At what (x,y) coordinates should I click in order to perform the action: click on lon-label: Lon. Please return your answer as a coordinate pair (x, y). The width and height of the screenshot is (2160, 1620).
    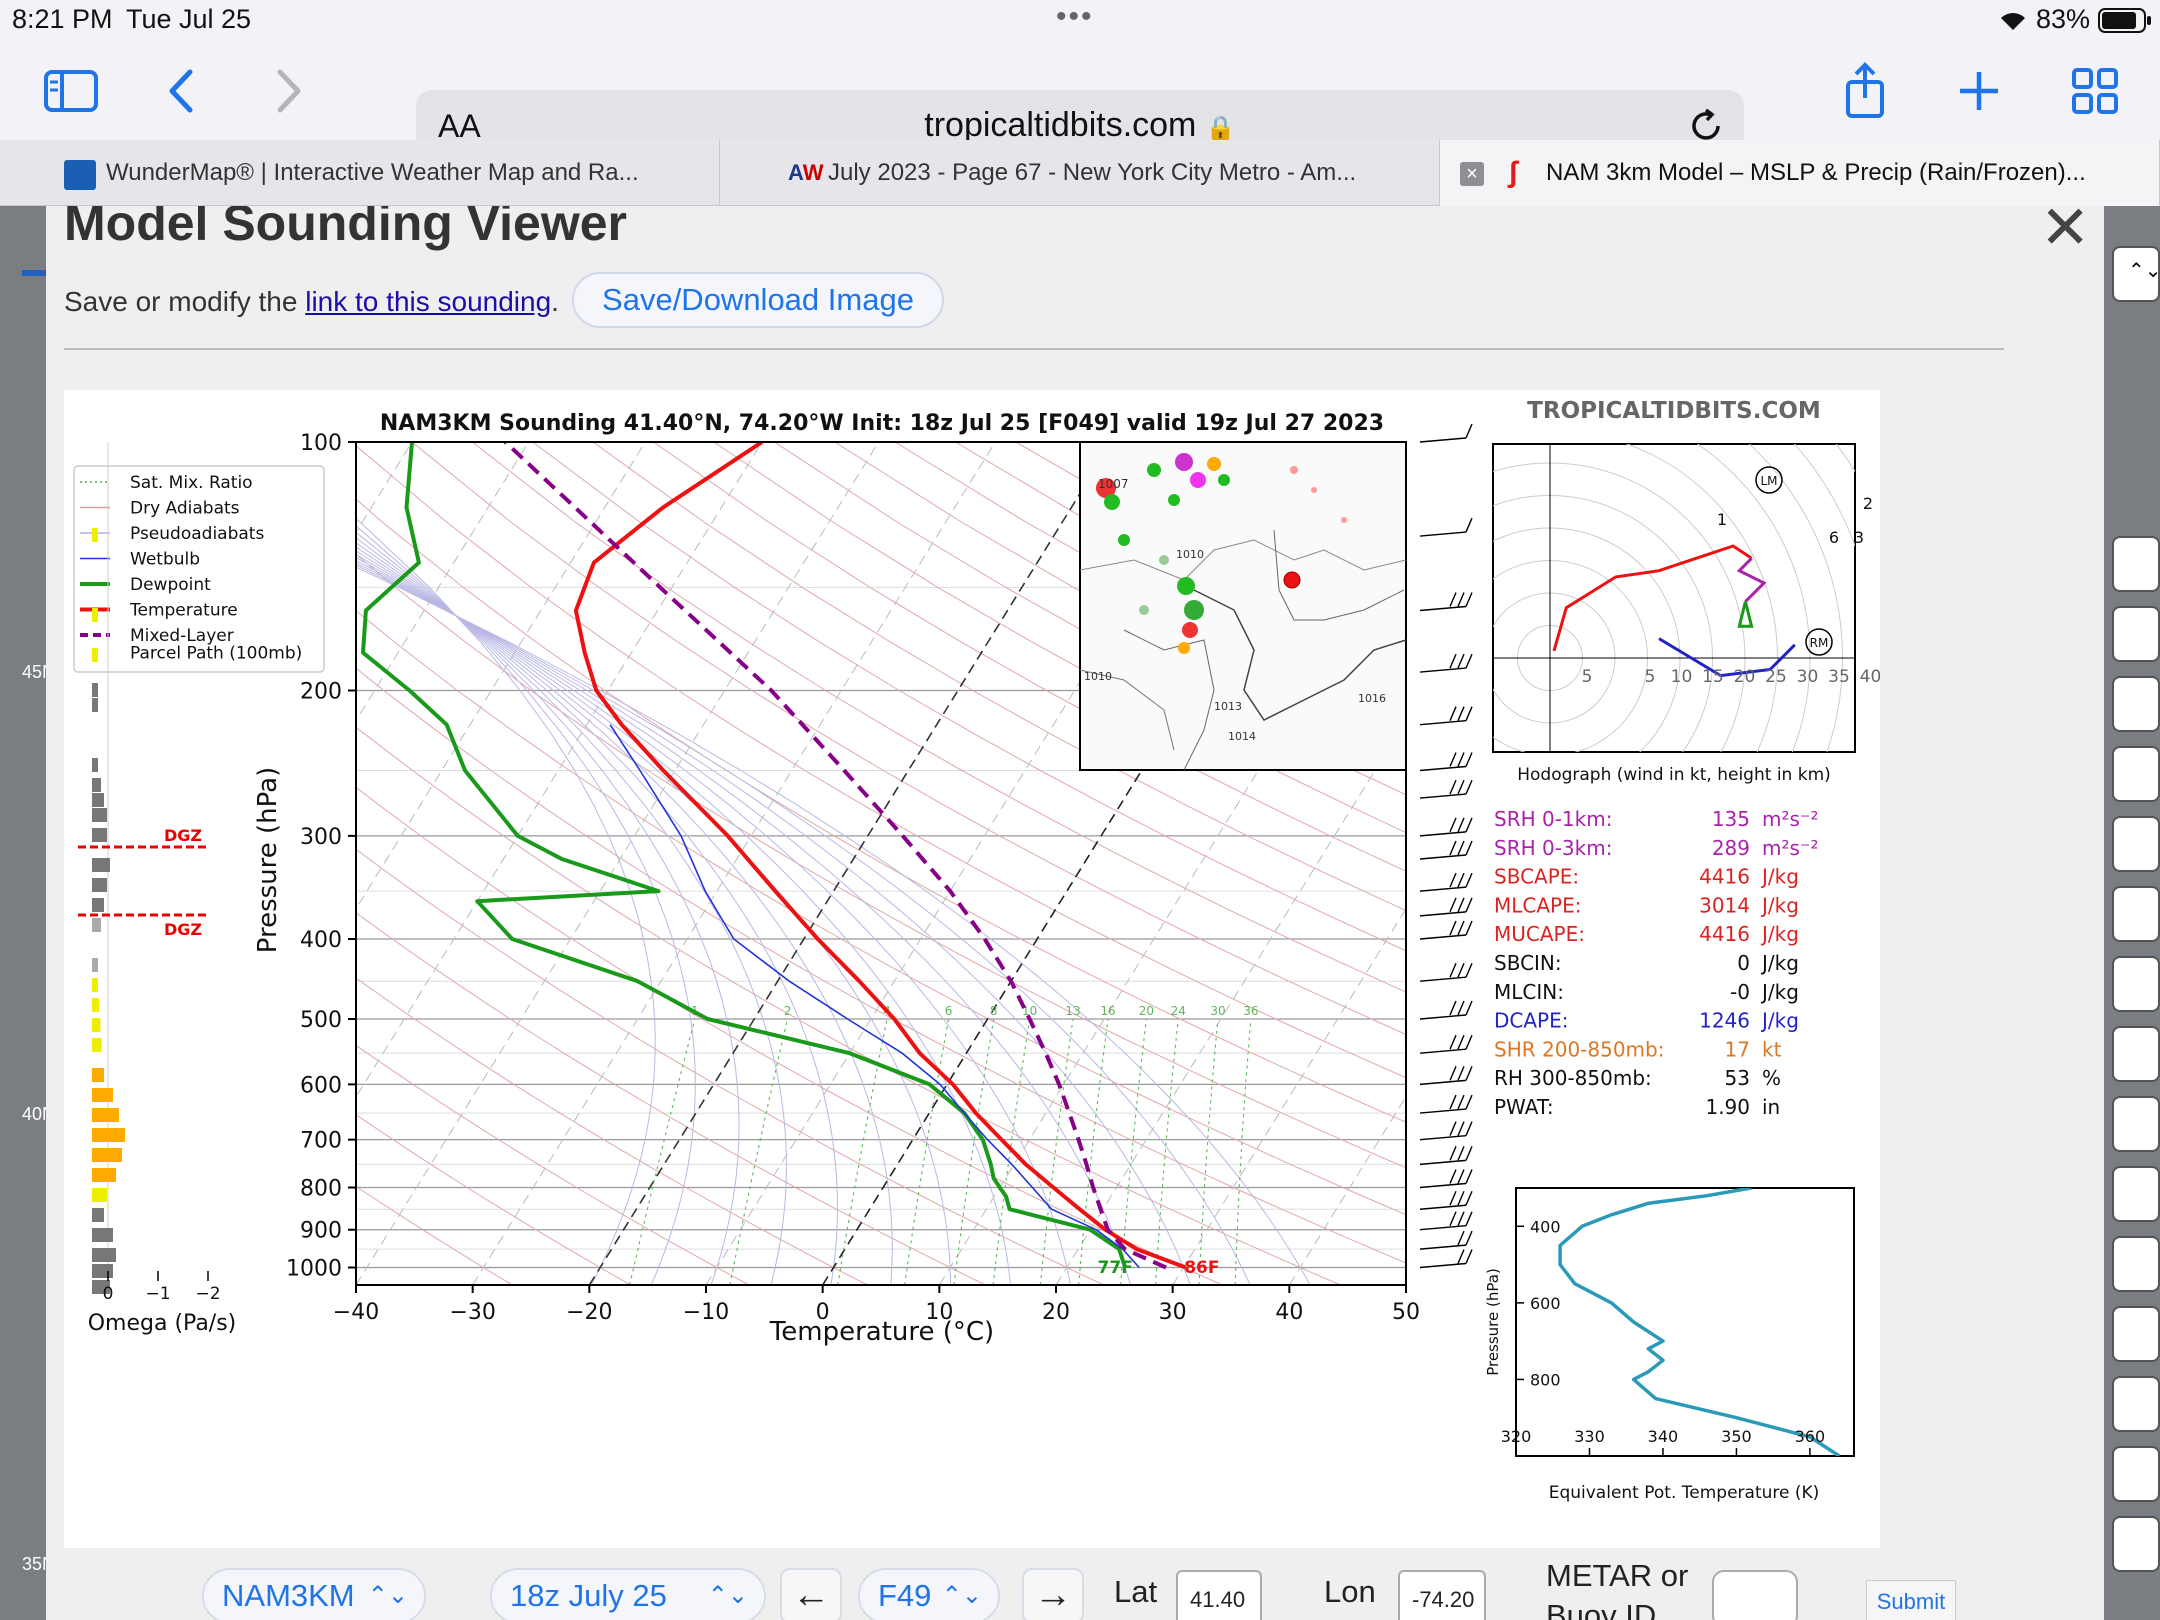
    Looking at the image, I should click on (1350, 1591).